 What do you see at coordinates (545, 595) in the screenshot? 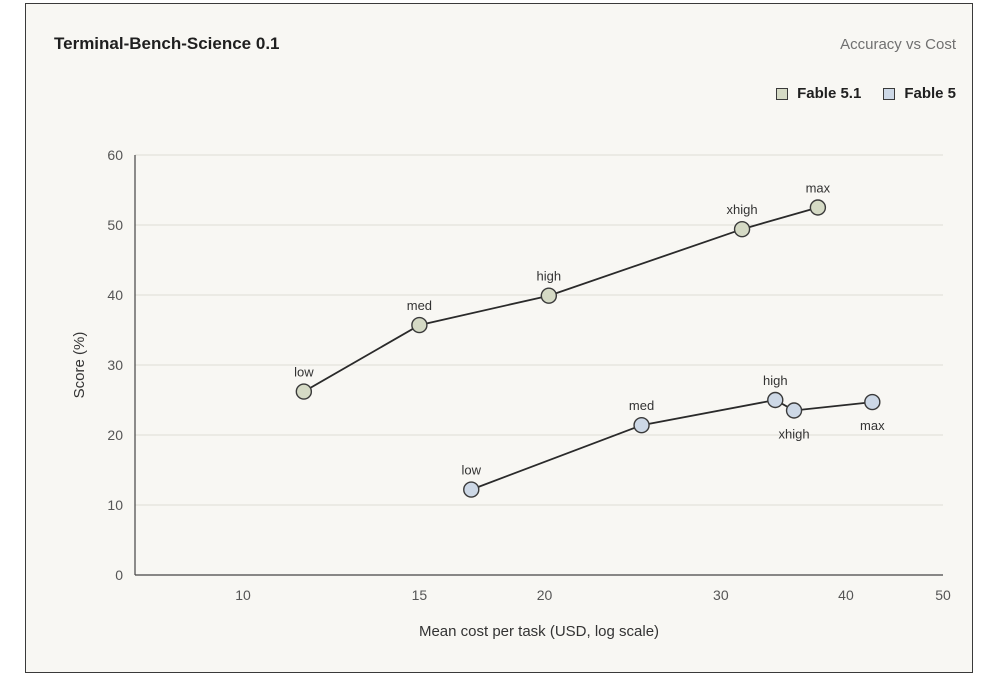
I see `x-tick-label-20: 20` at bounding box center [545, 595].